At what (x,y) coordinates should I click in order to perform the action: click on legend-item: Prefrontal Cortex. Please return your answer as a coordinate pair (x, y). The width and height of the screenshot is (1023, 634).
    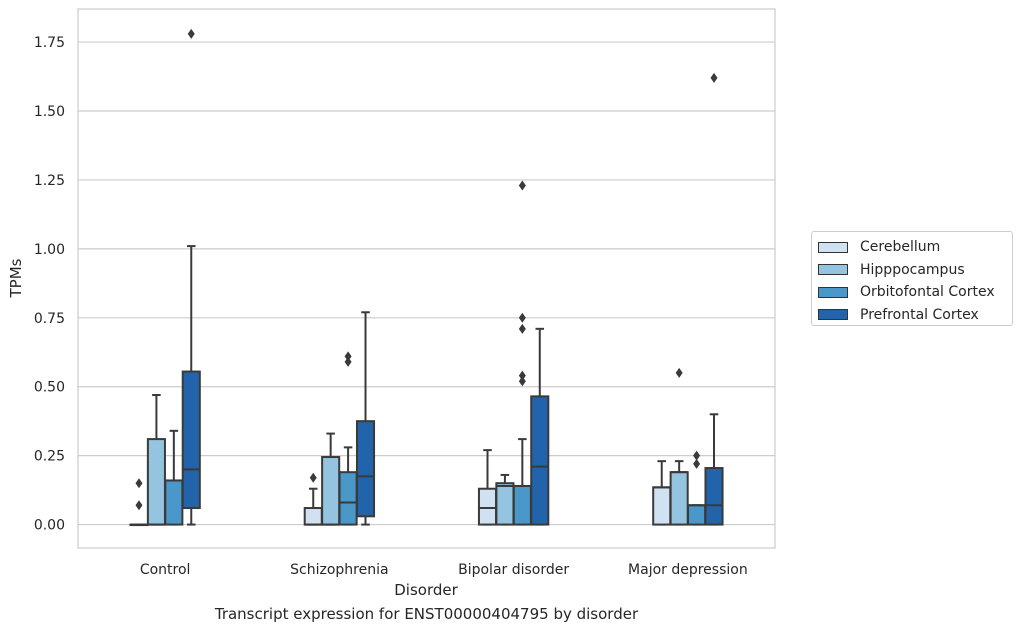
    Looking at the image, I should click on (915, 315).